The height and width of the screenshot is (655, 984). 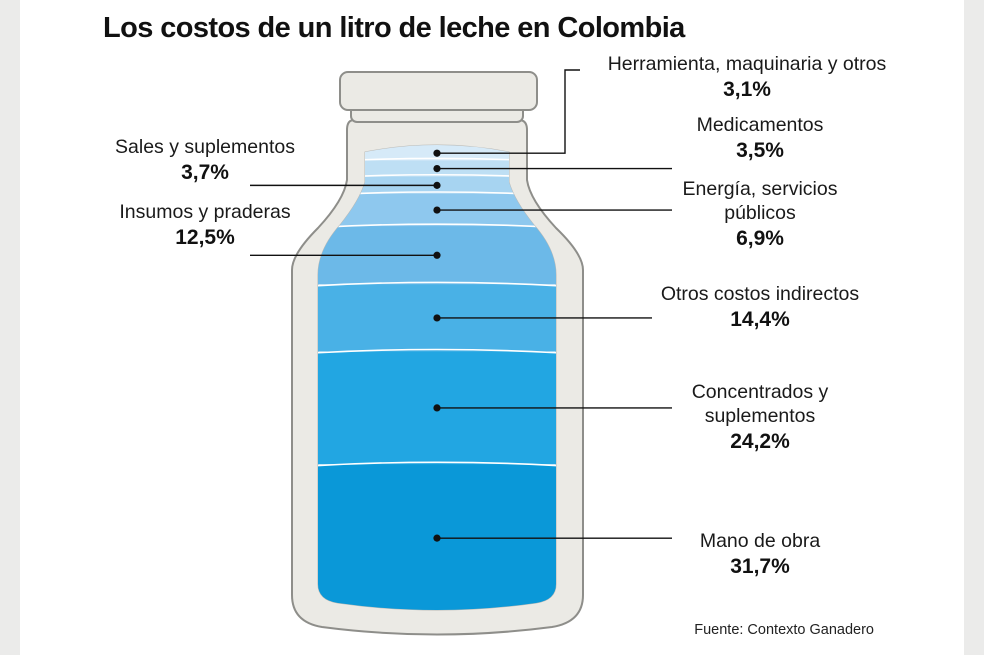 What do you see at coordinates (784, 630) in the screenshot?
I see `source-note: Fuente: Contexto Ganadero` at bounding box center [784, 630].